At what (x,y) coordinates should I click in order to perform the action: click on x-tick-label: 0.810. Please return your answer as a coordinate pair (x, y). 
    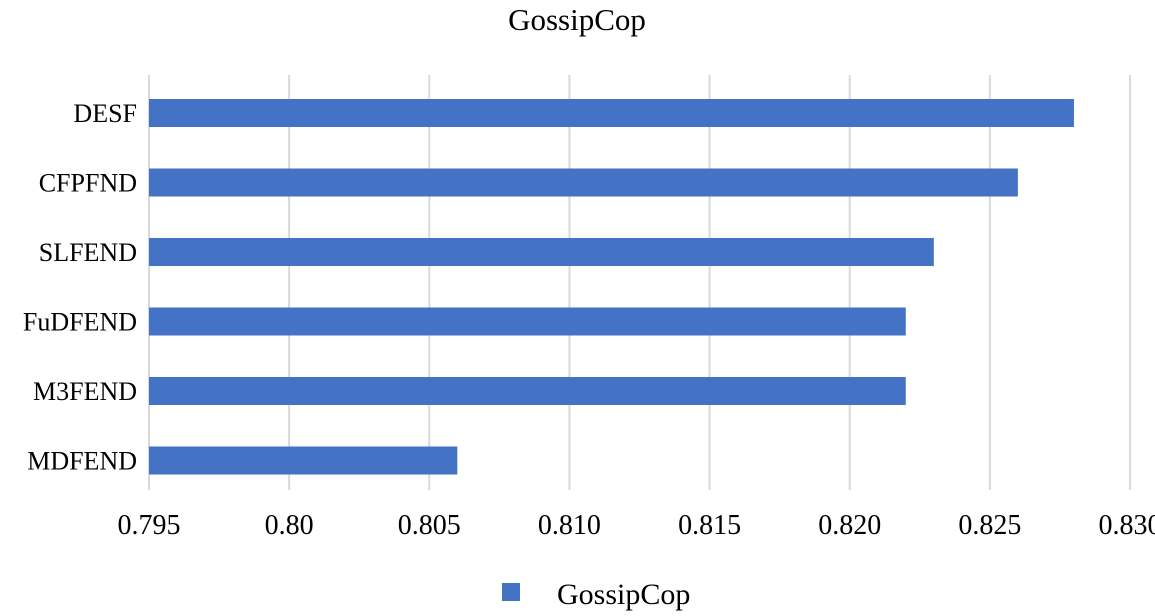
    Looking at the image, I should click on (569, 525).